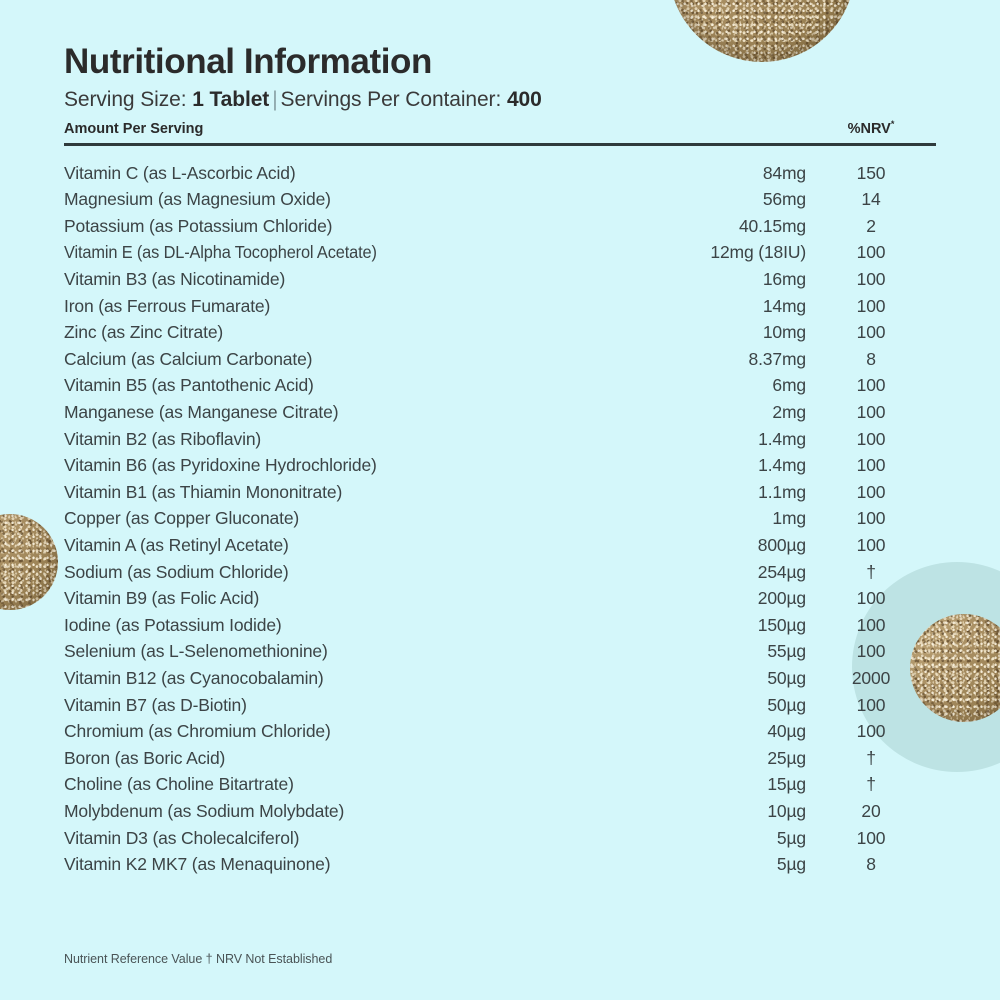 This screenshot has width=1000, height=1000. What do you see at coordinates (155, 704) in the screenshot?
I see `nutrient-name: Vitamin B7 (as D-Biotin)` at bounding box center [155, 704].